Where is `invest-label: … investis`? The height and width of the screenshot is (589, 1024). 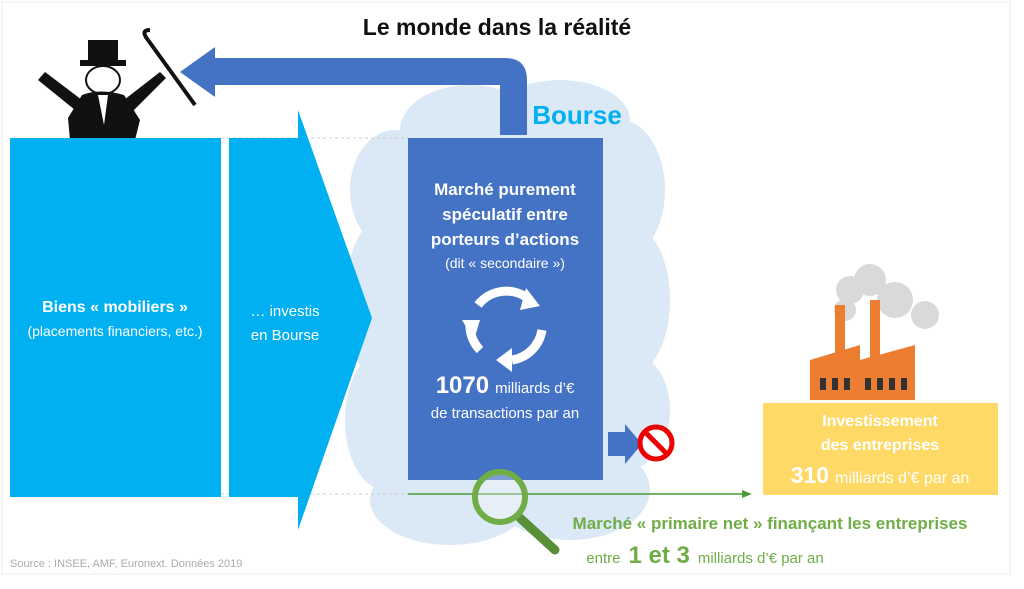 invest-label: … investis is located at coordinates (284, 311).